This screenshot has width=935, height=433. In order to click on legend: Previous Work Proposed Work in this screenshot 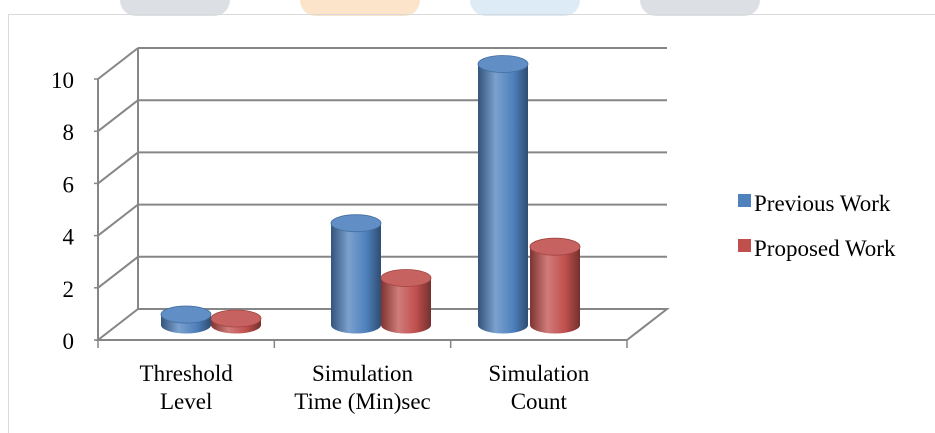, I will do `click(817, 226)`.